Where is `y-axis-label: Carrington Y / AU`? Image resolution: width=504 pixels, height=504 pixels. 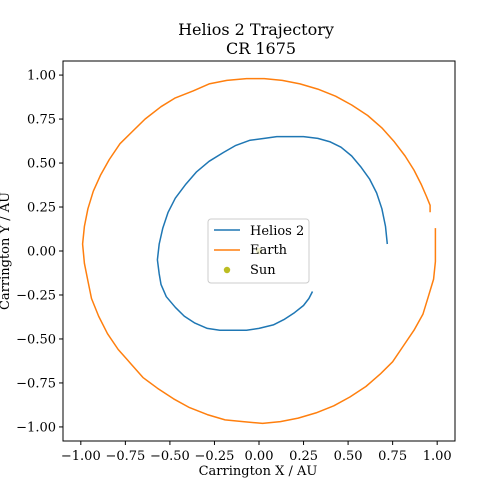 y-axis-label: Carrington Y / AU is located at coordinates (6, 251).